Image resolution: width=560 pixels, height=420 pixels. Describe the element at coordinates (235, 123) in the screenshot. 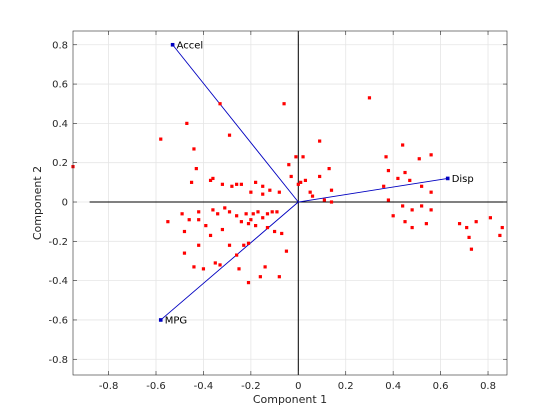

I see `vector-line-accel` at that location.